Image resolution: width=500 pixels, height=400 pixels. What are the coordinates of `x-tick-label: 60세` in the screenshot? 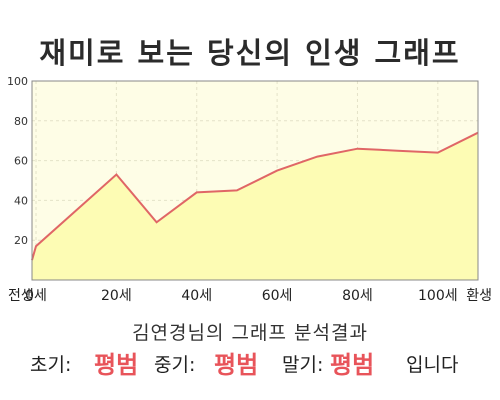 It's located at (277, 296).